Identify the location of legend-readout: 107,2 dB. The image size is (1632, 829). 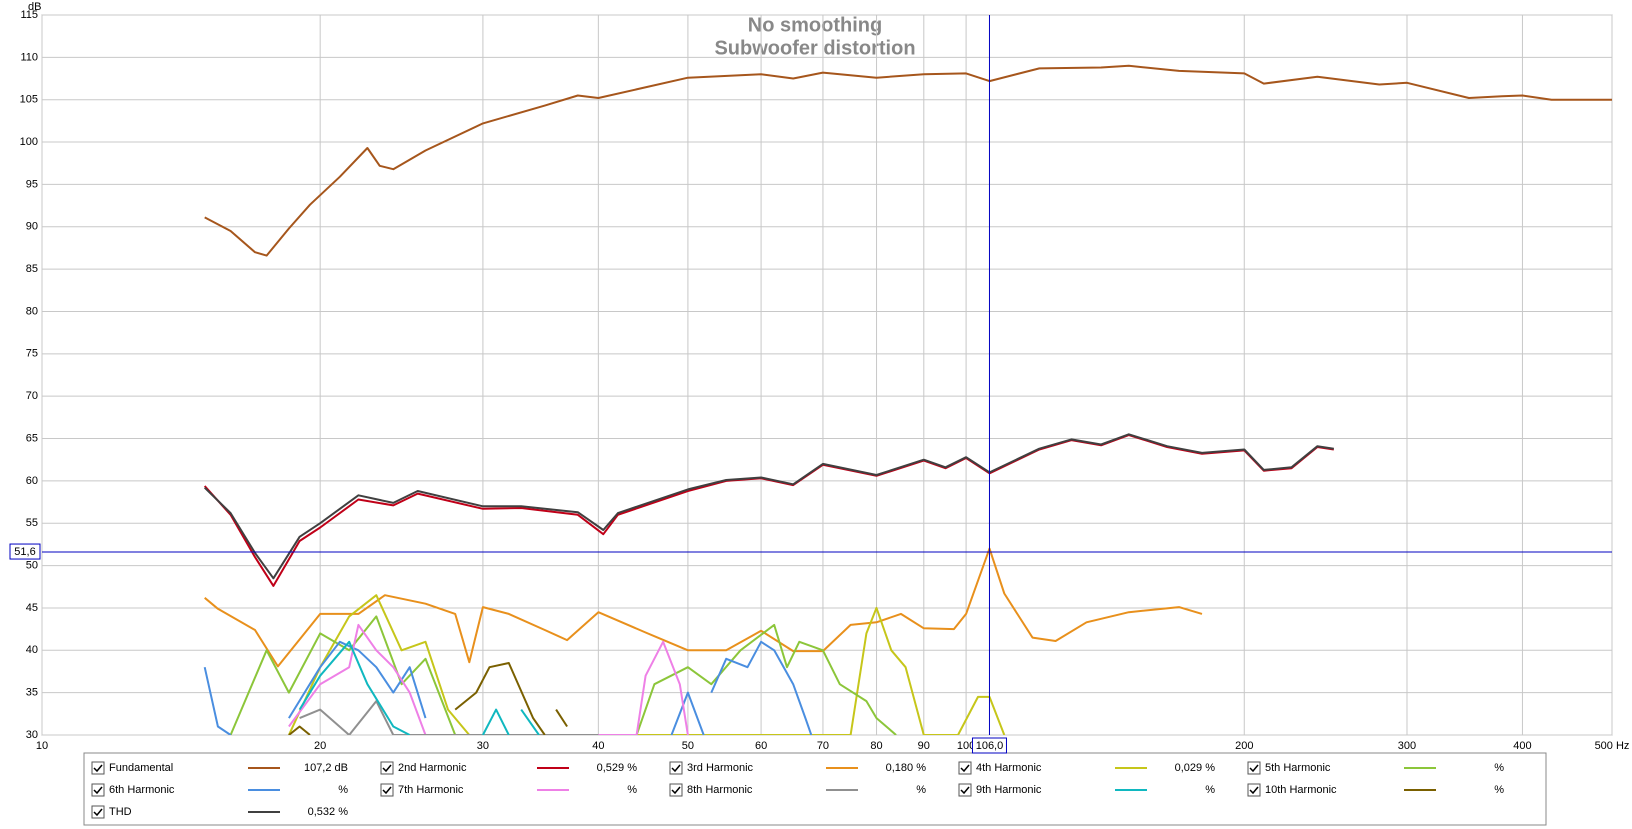
(326, 768).